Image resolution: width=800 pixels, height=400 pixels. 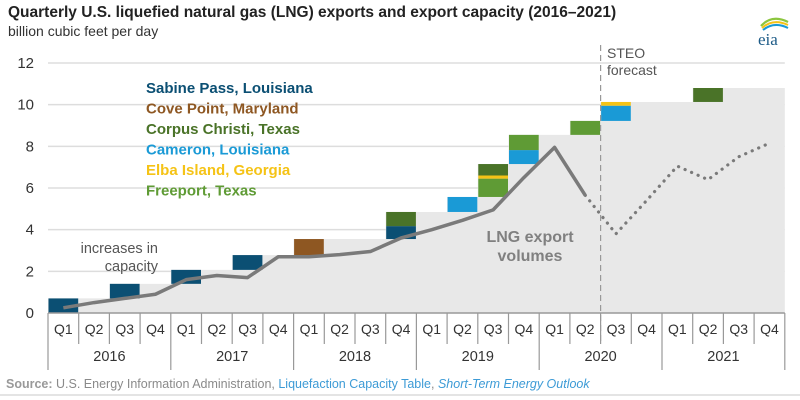 I want to click on steo-link: Short-Term Energy Outlook, so click(x=513, y=384).